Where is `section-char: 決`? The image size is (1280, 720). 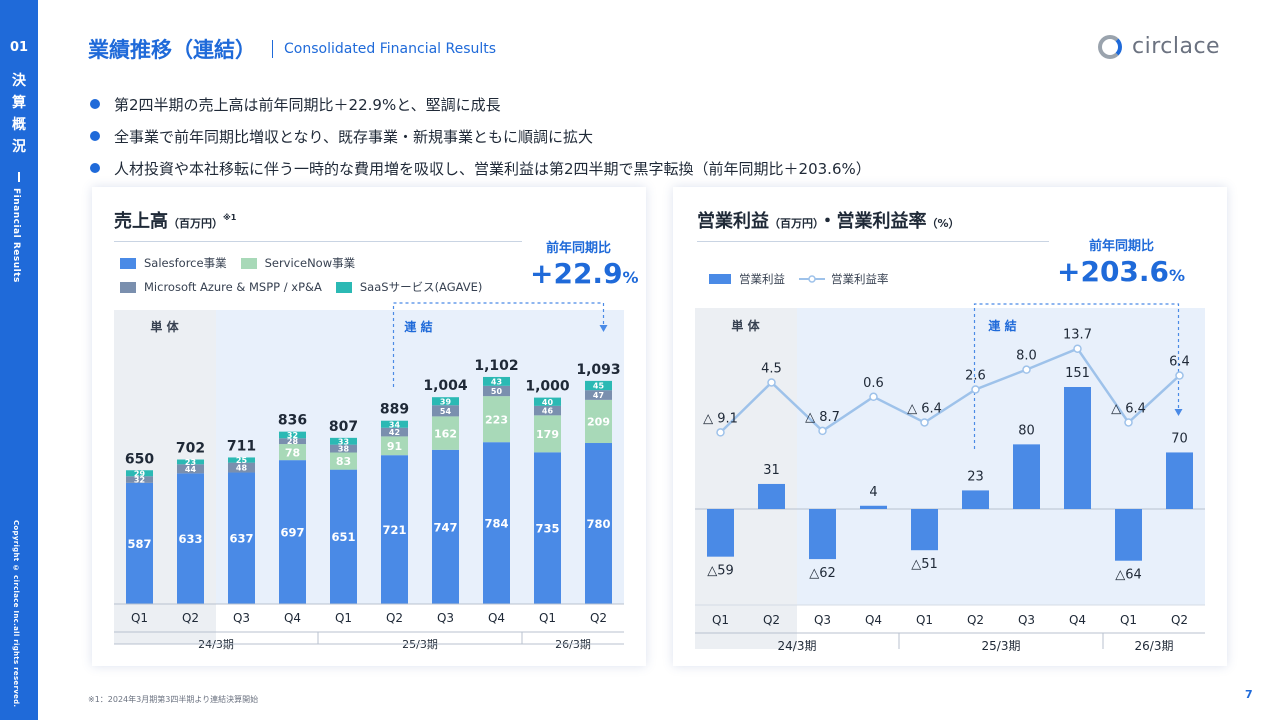 section-char: 決 is located at coordinates (19, 81).